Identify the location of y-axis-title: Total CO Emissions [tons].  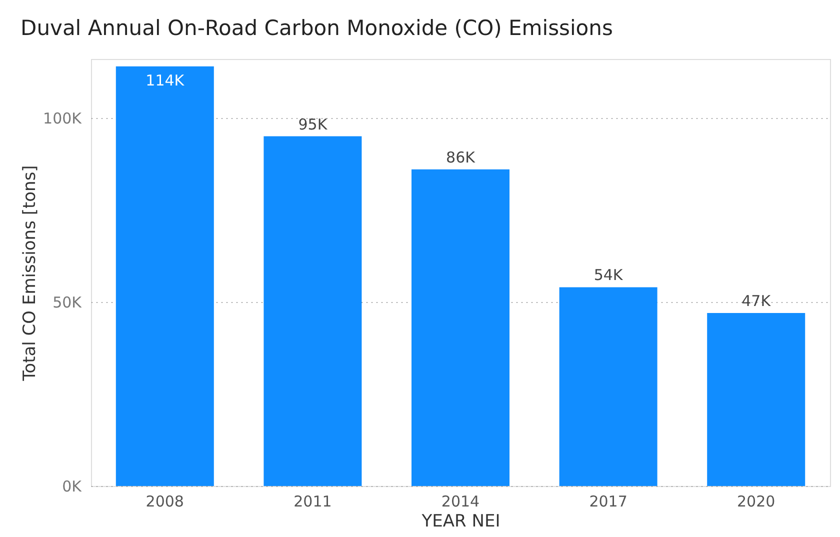
(30, 273).